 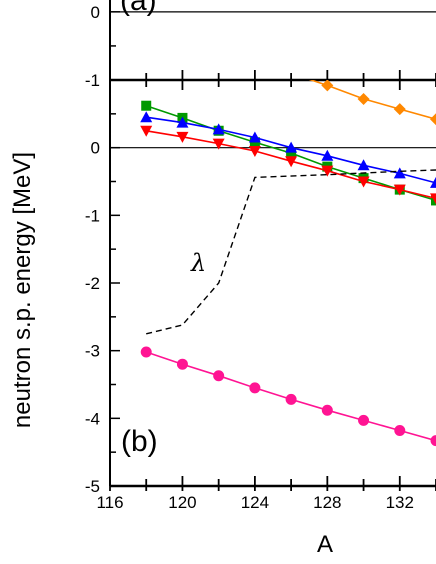 What do you see at coordinates (198, 263) in the screenshot?
I see `lambda-annotation: λ` at bounding box center [198, 263].